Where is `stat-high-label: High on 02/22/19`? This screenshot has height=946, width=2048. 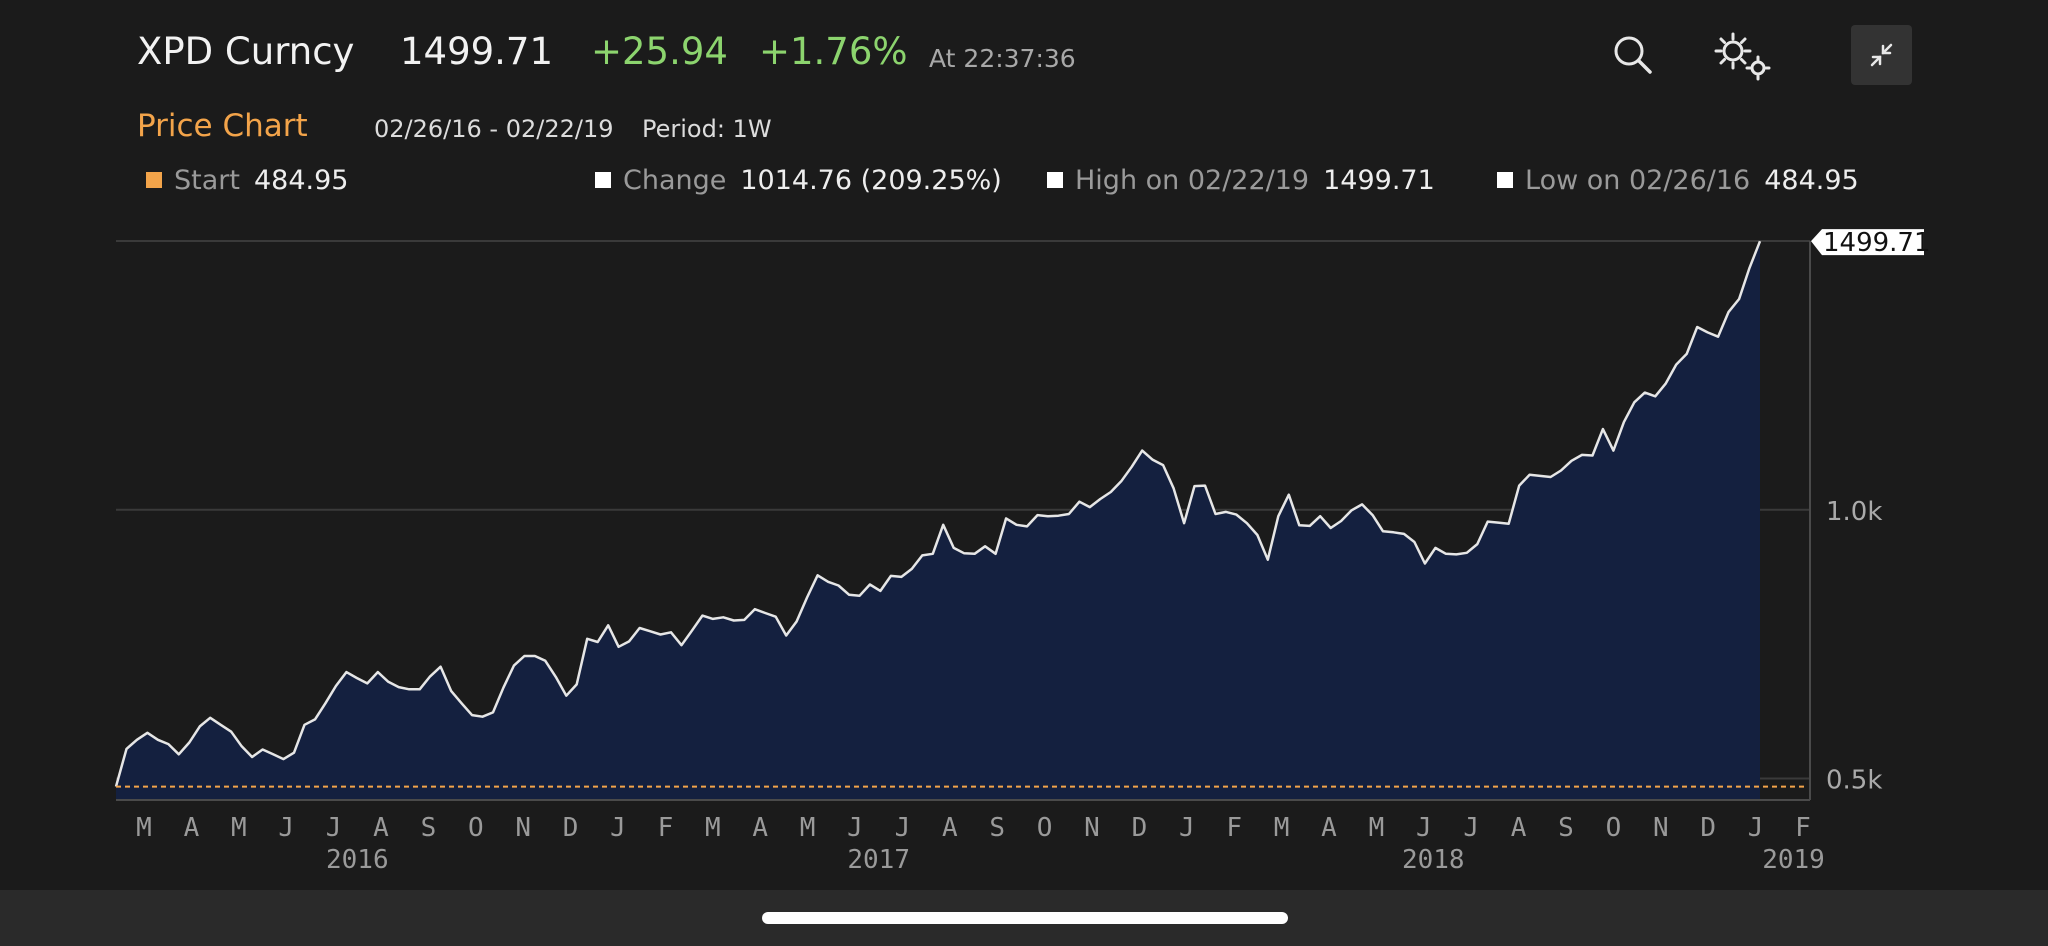
stat-high-label: High on 02/22/19 is located at coordinates (1192, 180).